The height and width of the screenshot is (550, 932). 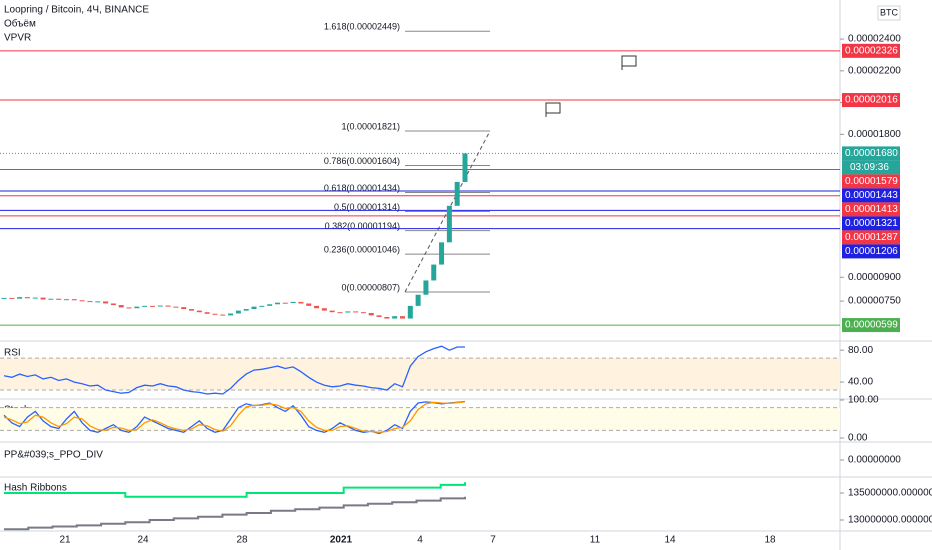 I want to click on y-tick-label: 130000000.00000000, so click(x=890, y=520).